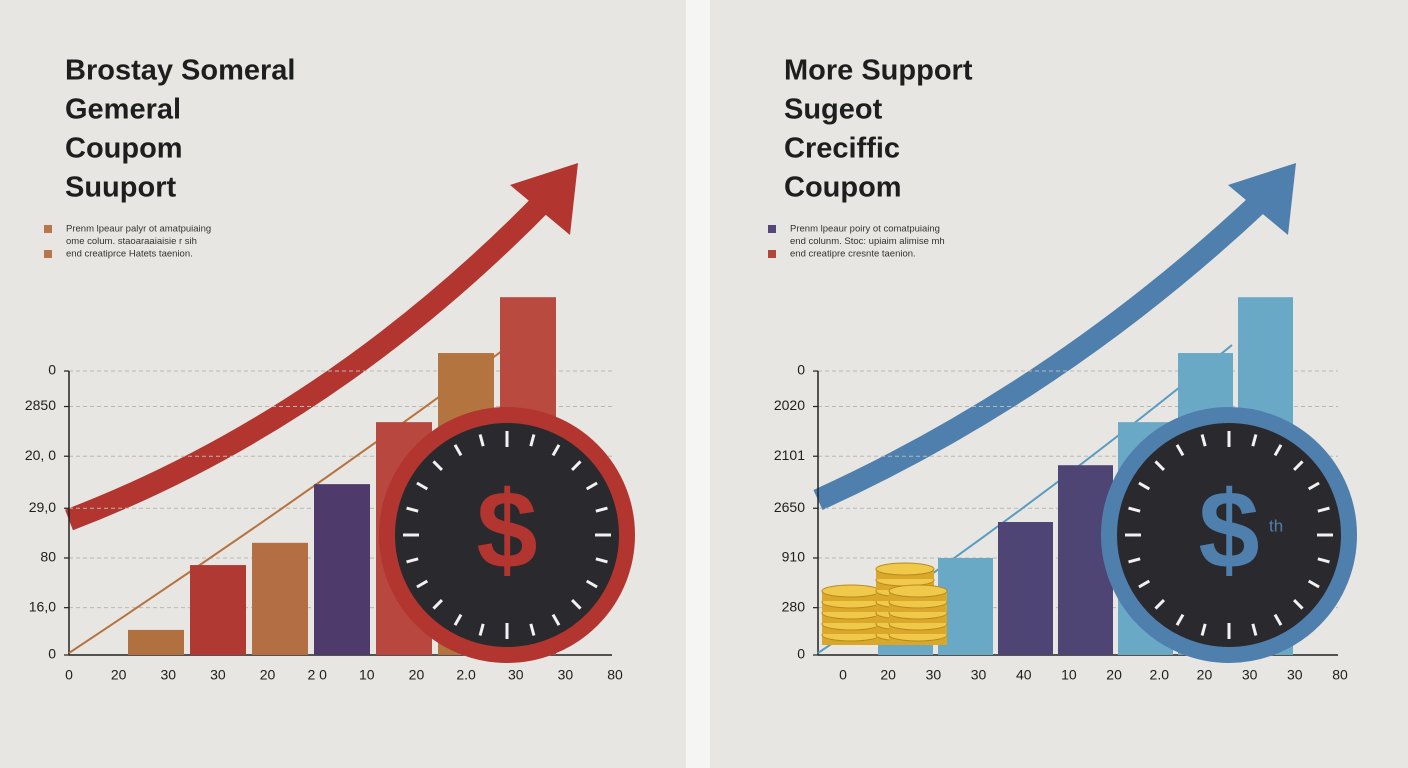  What do you see at coordinates (794, 606) in the screenshot?
I see `y-tick-label: 280` at bounding box center [794, 606].